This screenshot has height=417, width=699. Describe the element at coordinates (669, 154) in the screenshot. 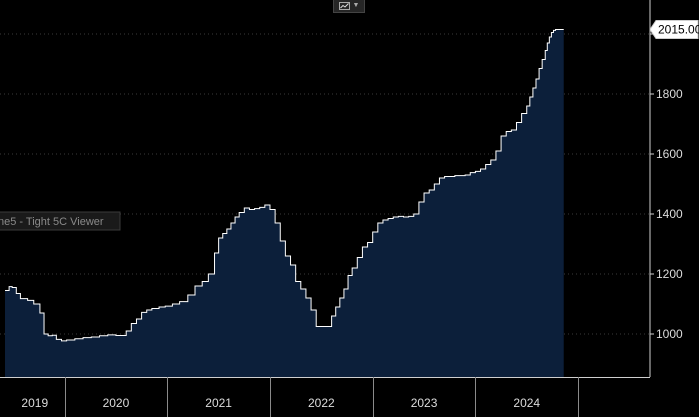

I see `y-tick-label-1600: 1600` at that location.